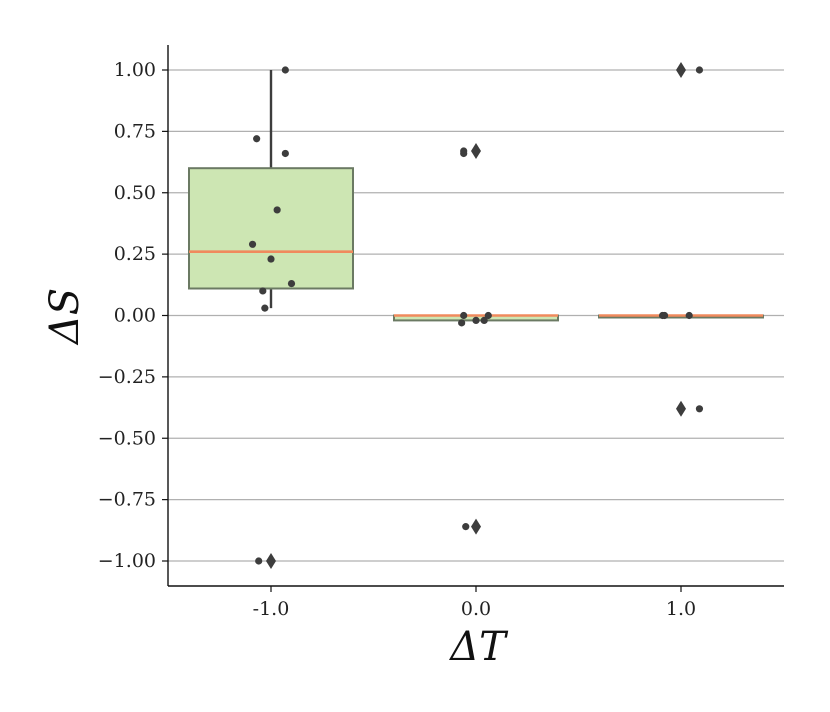 The width and height of the screenshot is (830, 712). What do you see at coordinates (271, 228) in the screenshot?
I see `box-body` at bounding box center [271, 228].